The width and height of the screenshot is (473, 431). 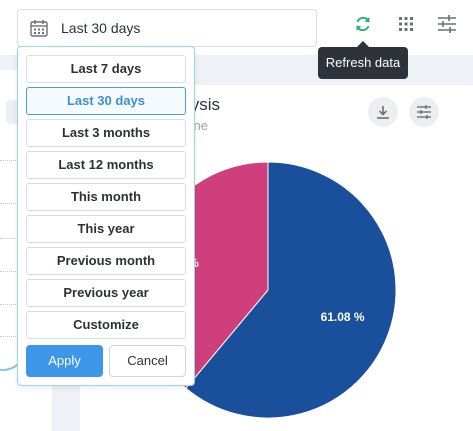 I want to click on calendar-icon, so click(x=39, y=28).